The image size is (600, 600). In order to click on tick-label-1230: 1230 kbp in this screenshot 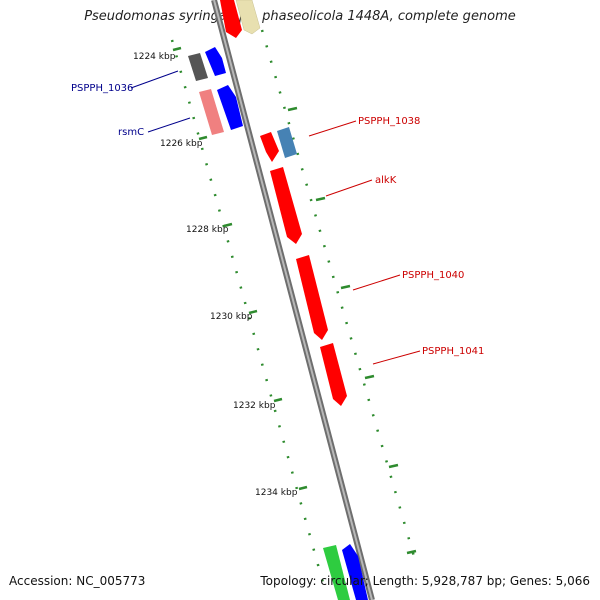, I will do `click(231, 317)`.